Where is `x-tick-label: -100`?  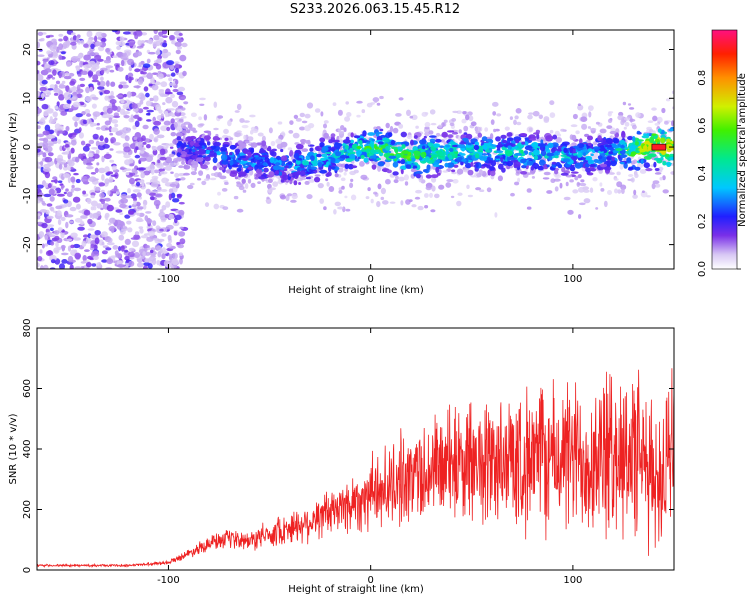
x-tick-label: -100 is located at coordinates (168, 580).